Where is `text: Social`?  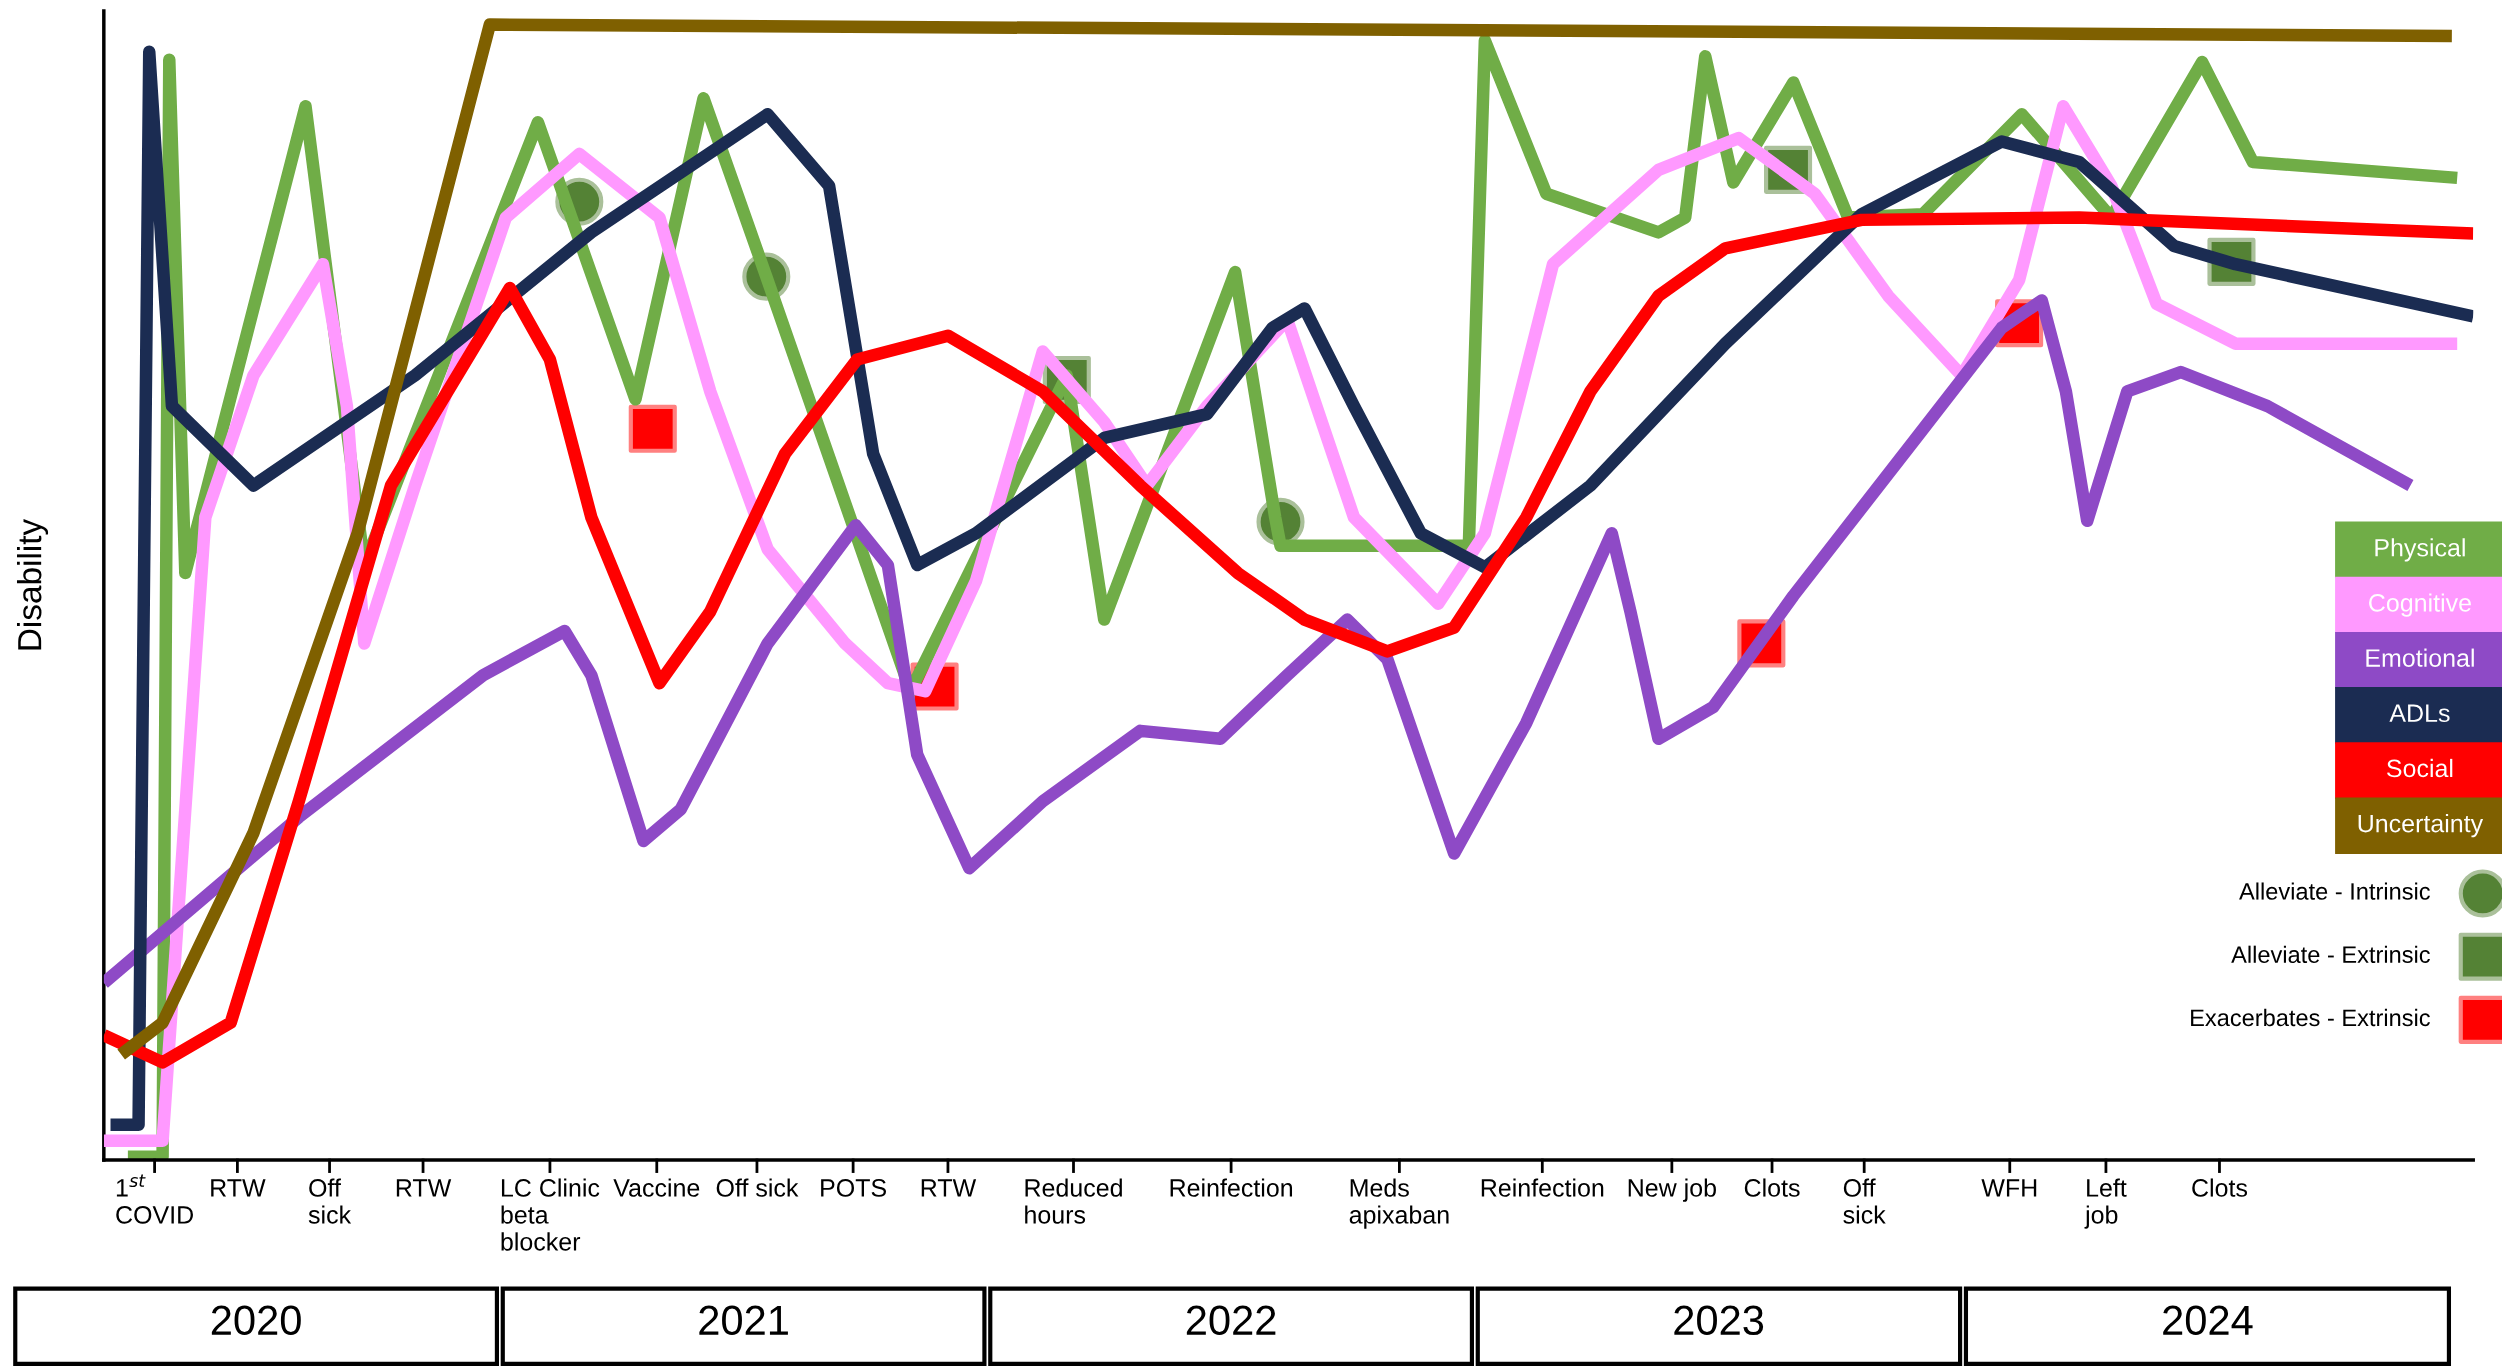
text: Social is located at coordinates (2420, 768).